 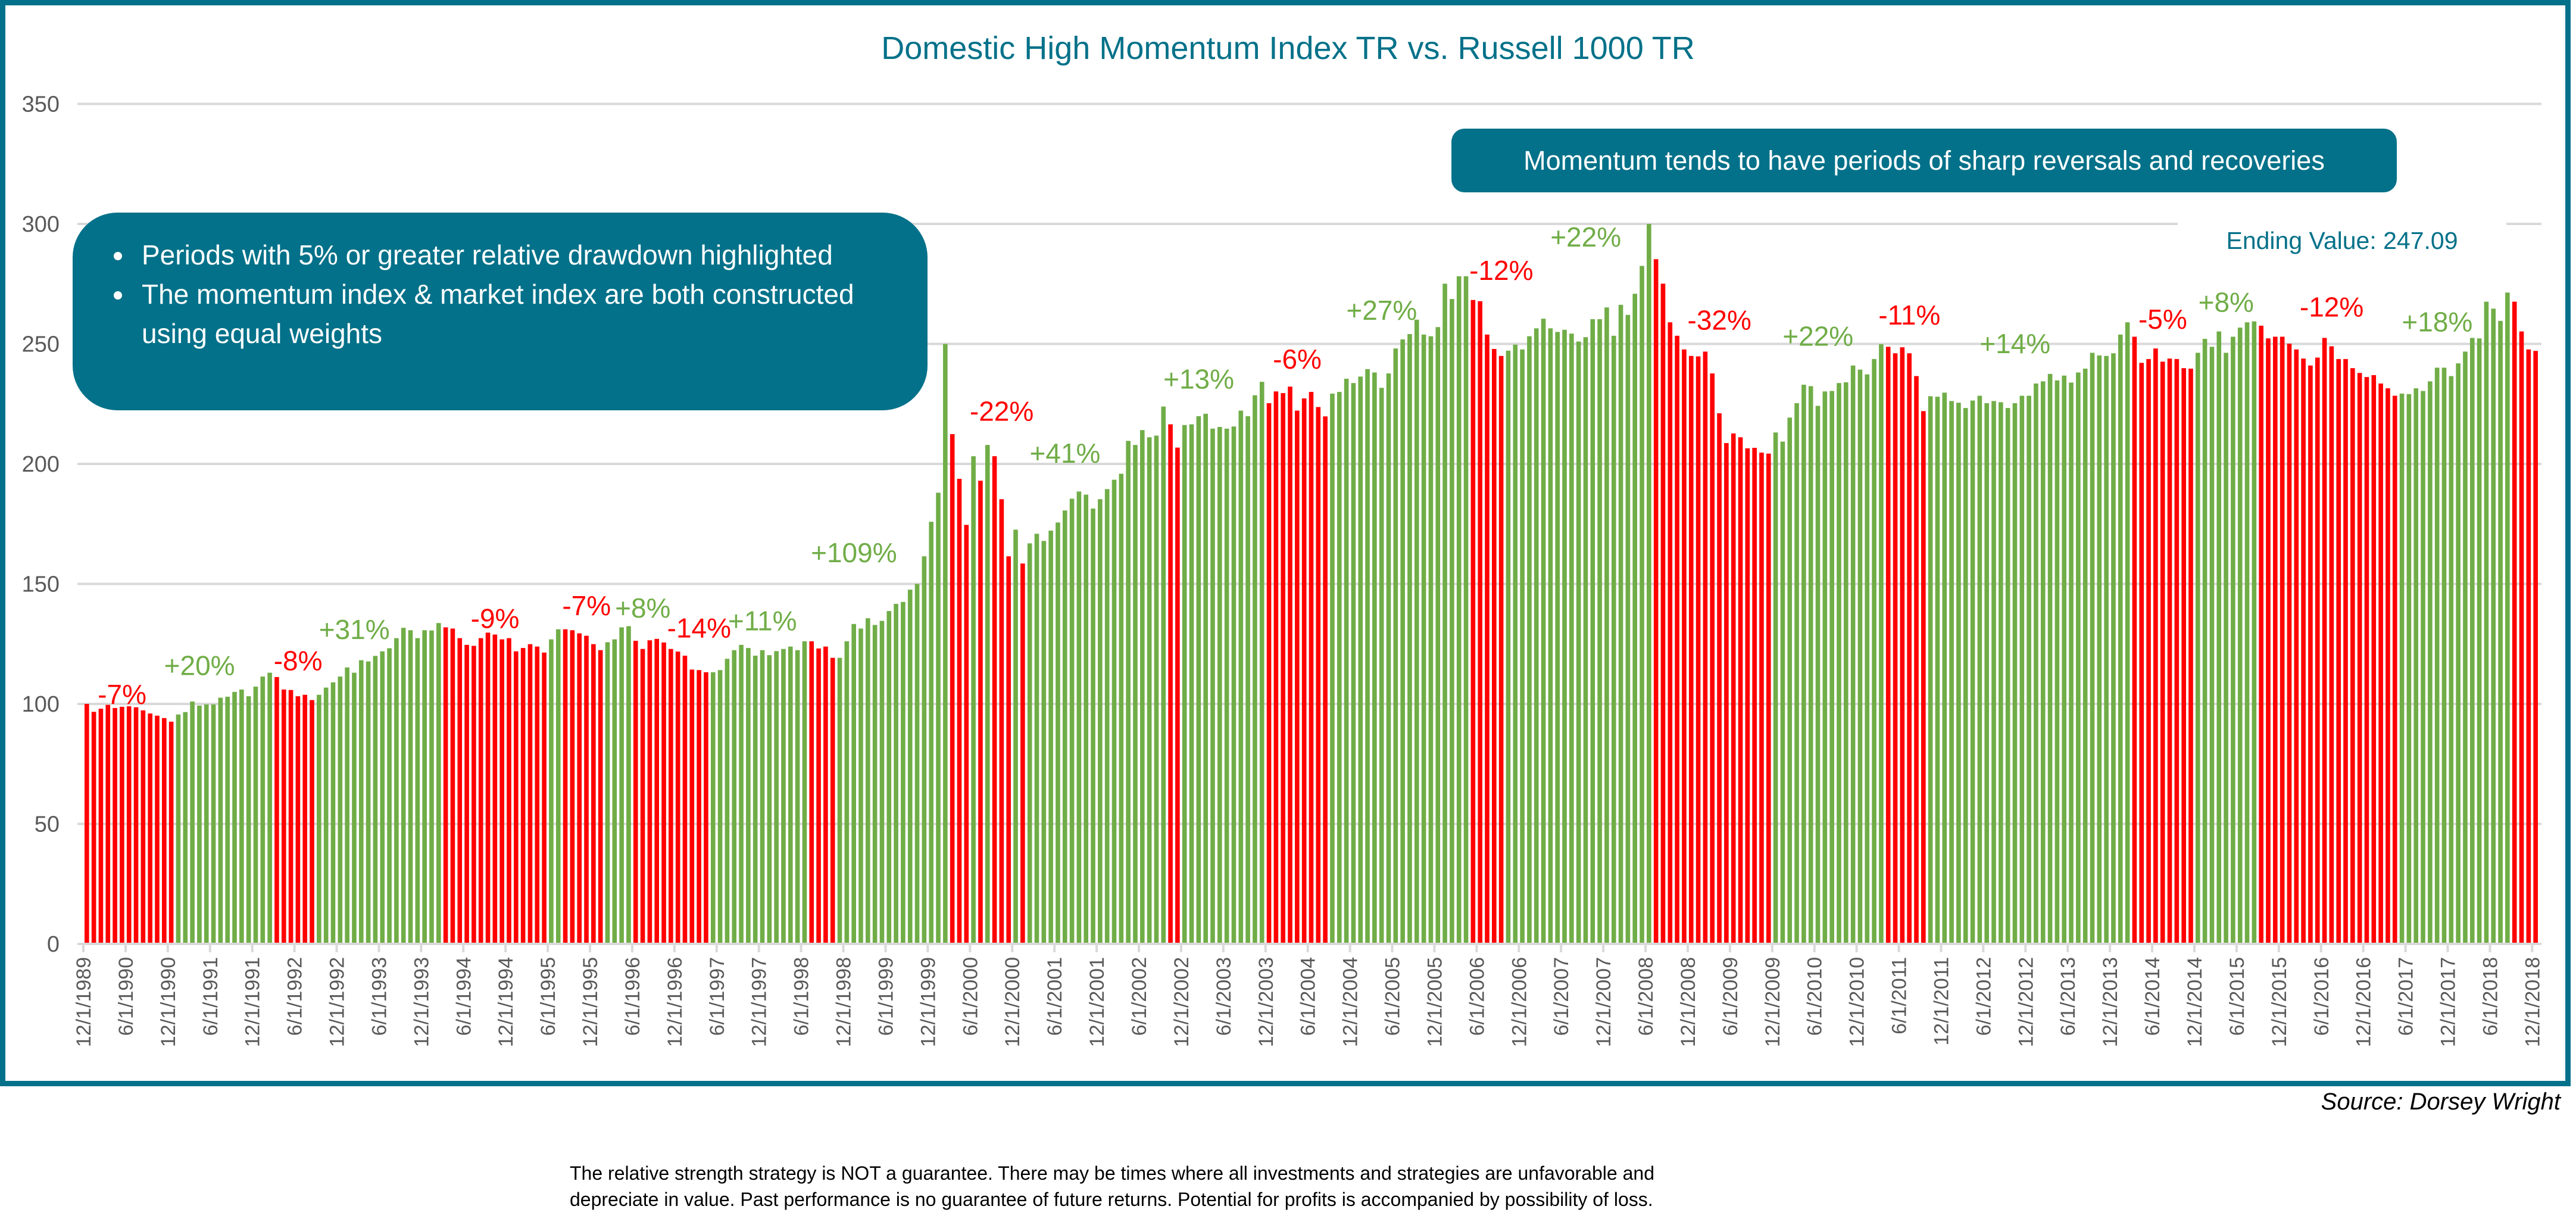 What do you see at coordinates (41, 224) in the screenshot?
I see `y-tick-label: 300` at bounding box center [41, 224].